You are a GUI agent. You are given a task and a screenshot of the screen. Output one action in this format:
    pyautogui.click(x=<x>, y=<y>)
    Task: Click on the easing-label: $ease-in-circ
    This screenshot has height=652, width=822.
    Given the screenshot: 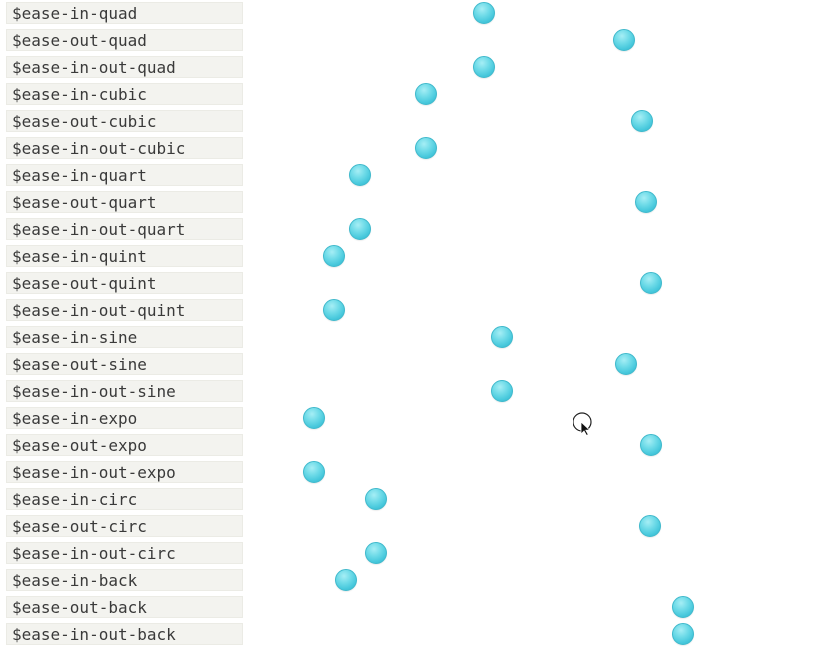 What is the action you would take?
    pyautogui.click(x=124, y=499)
    